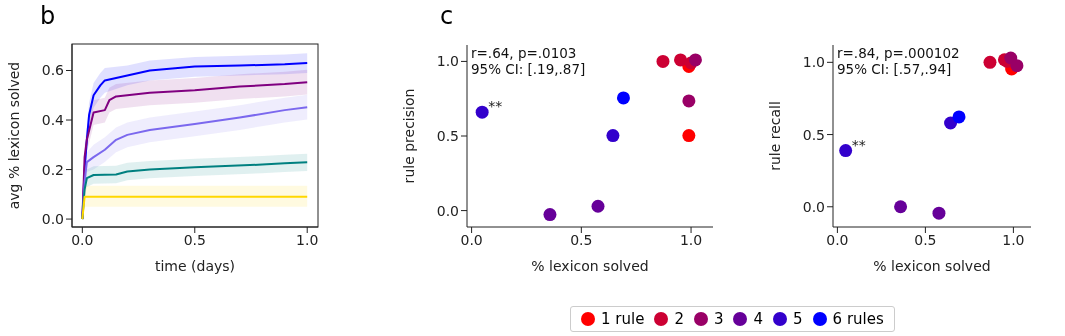  Describe the element at coordinates (679, 319) in the screenshot. I see `legend-label: 2` at that location.